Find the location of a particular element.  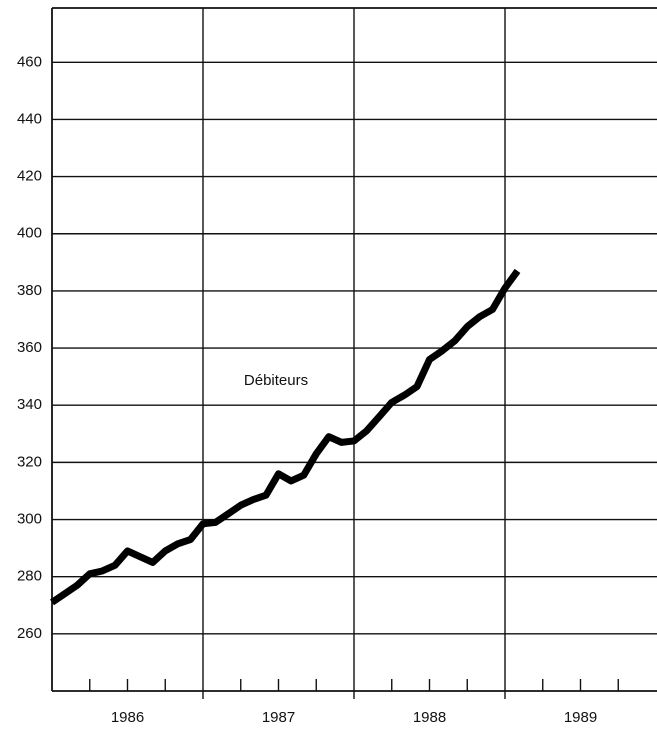

y-tick-label: 400 is located at coordinates (29, 233).